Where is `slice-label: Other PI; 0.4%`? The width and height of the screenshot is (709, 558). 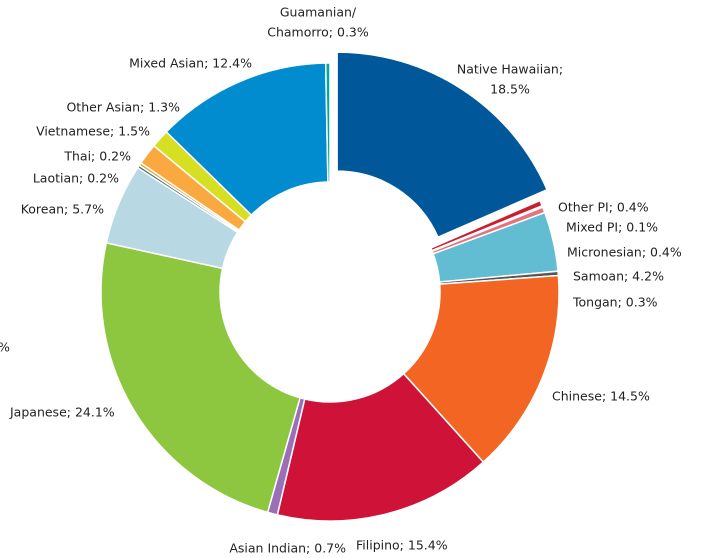
slice-label: Other PI; 0.4% is located at coordinates (603, 207).